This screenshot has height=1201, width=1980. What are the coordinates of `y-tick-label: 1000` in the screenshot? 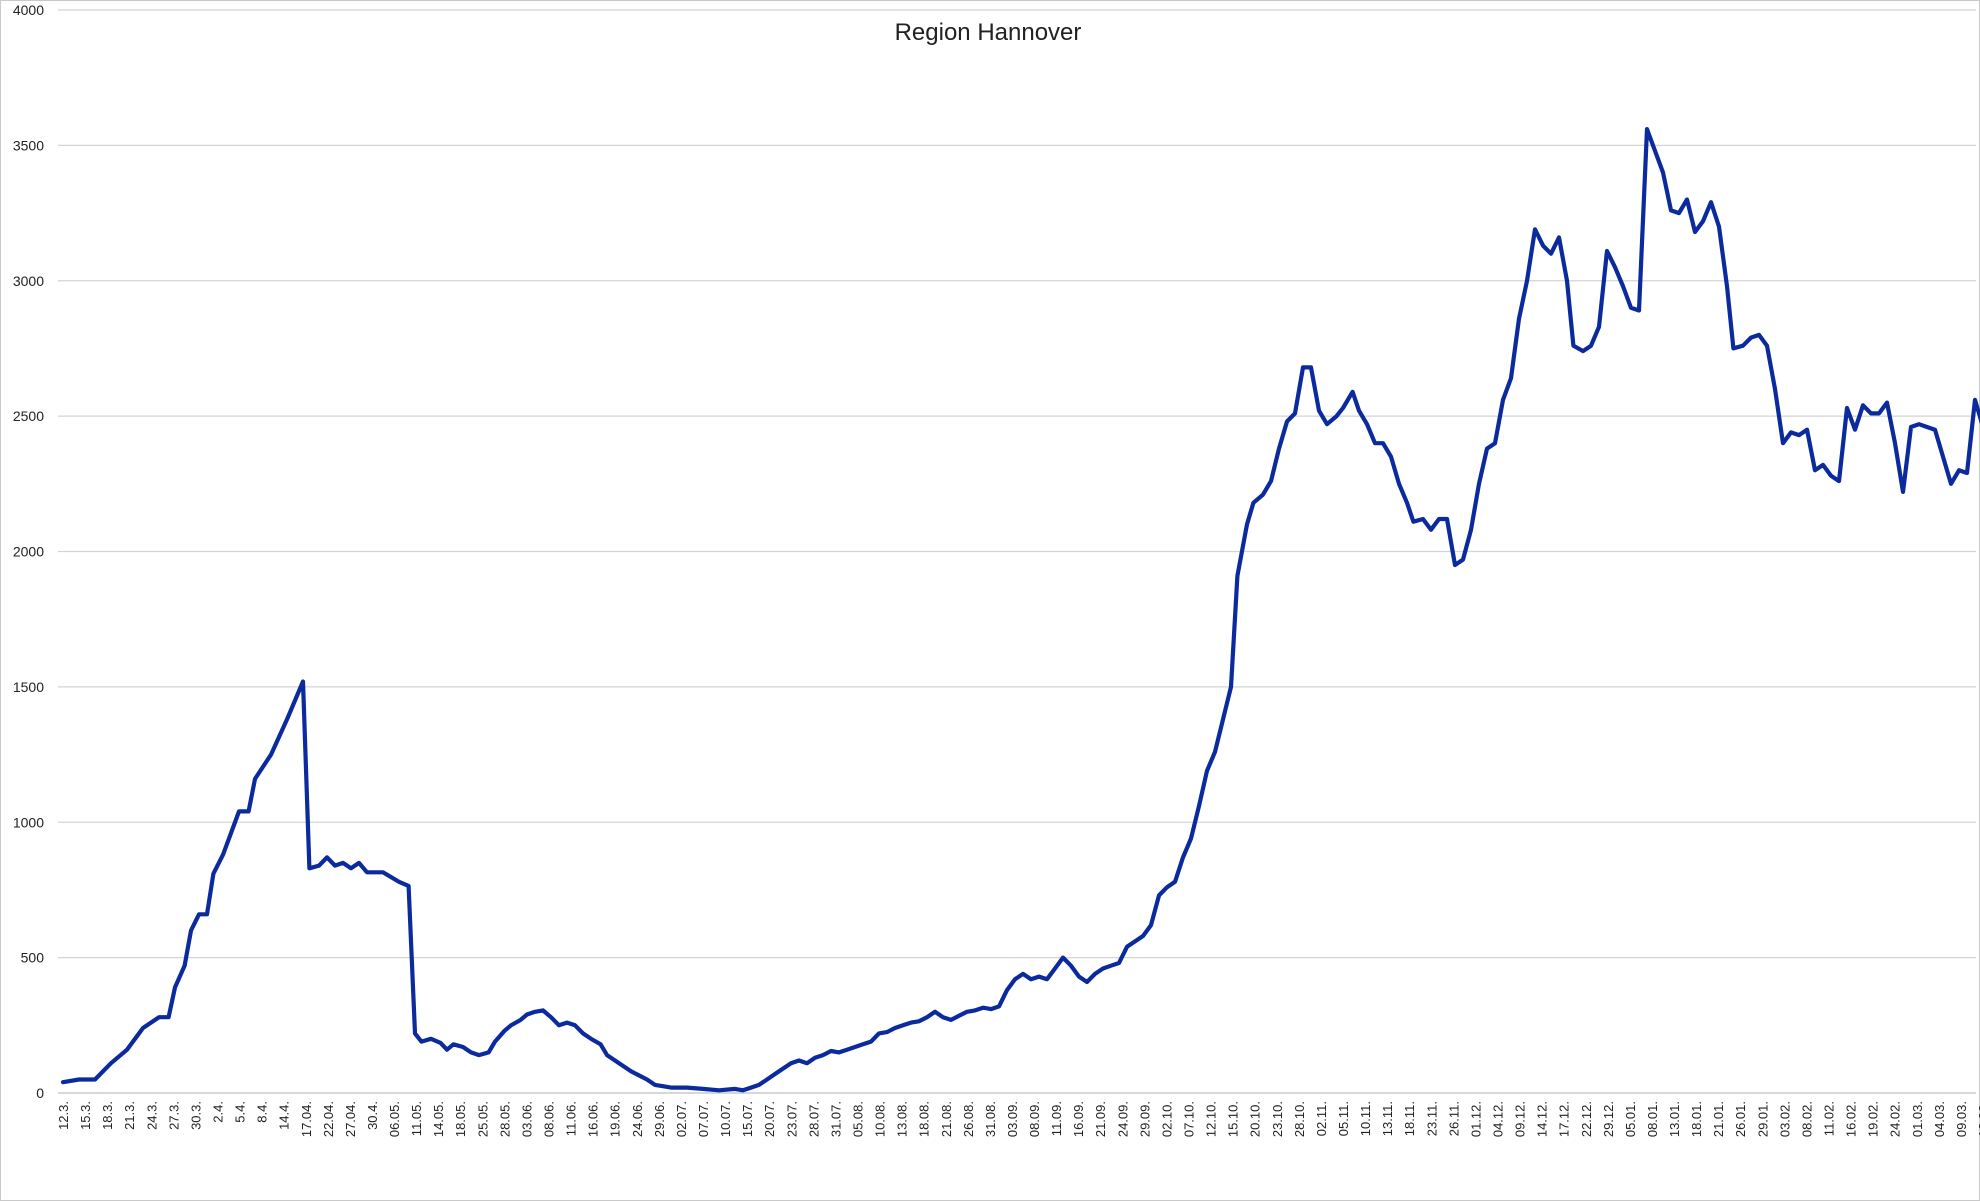 It's located at (28, 822).